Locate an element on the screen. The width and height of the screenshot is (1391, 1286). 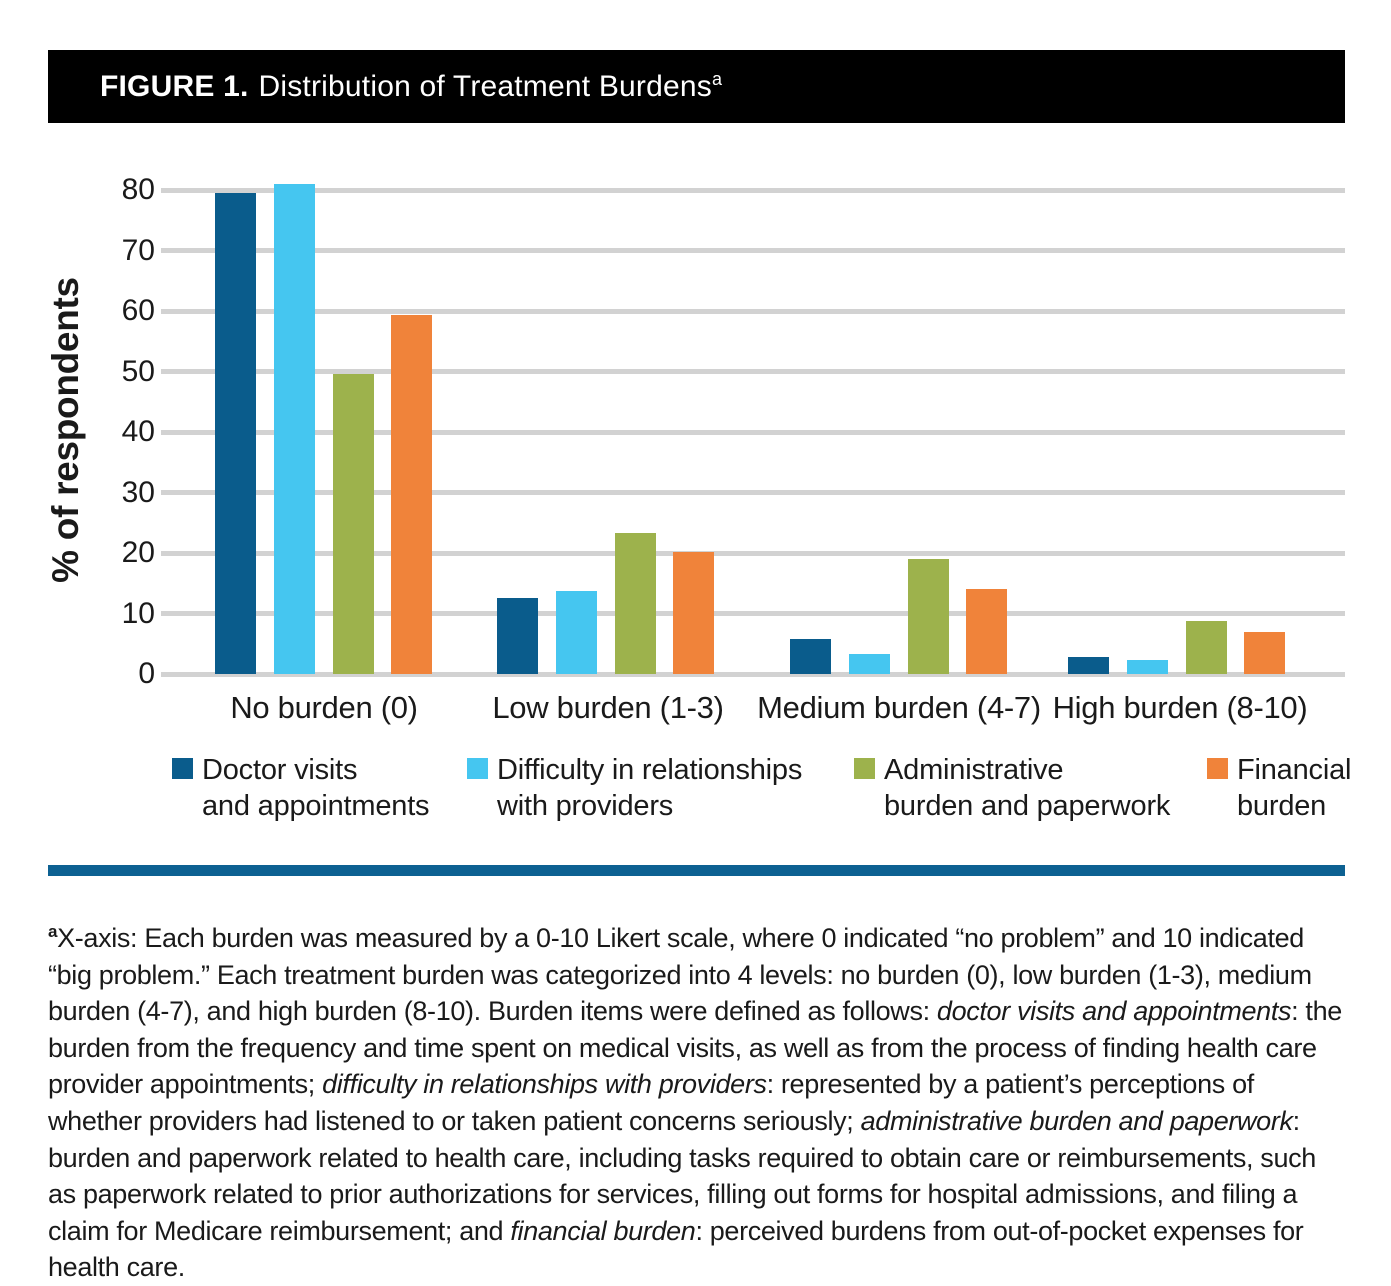
bar-high-burden-8-10--series-0 is located at coordinates (1088, 665).